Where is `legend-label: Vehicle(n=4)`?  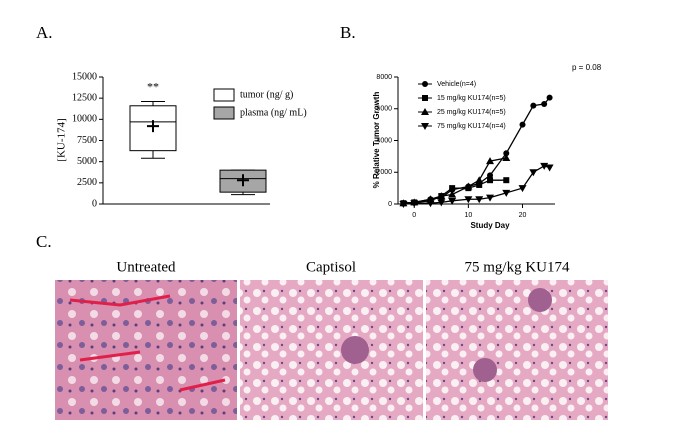
legend-label: Vehicle(n=4) is located at coordinates (456, 84).